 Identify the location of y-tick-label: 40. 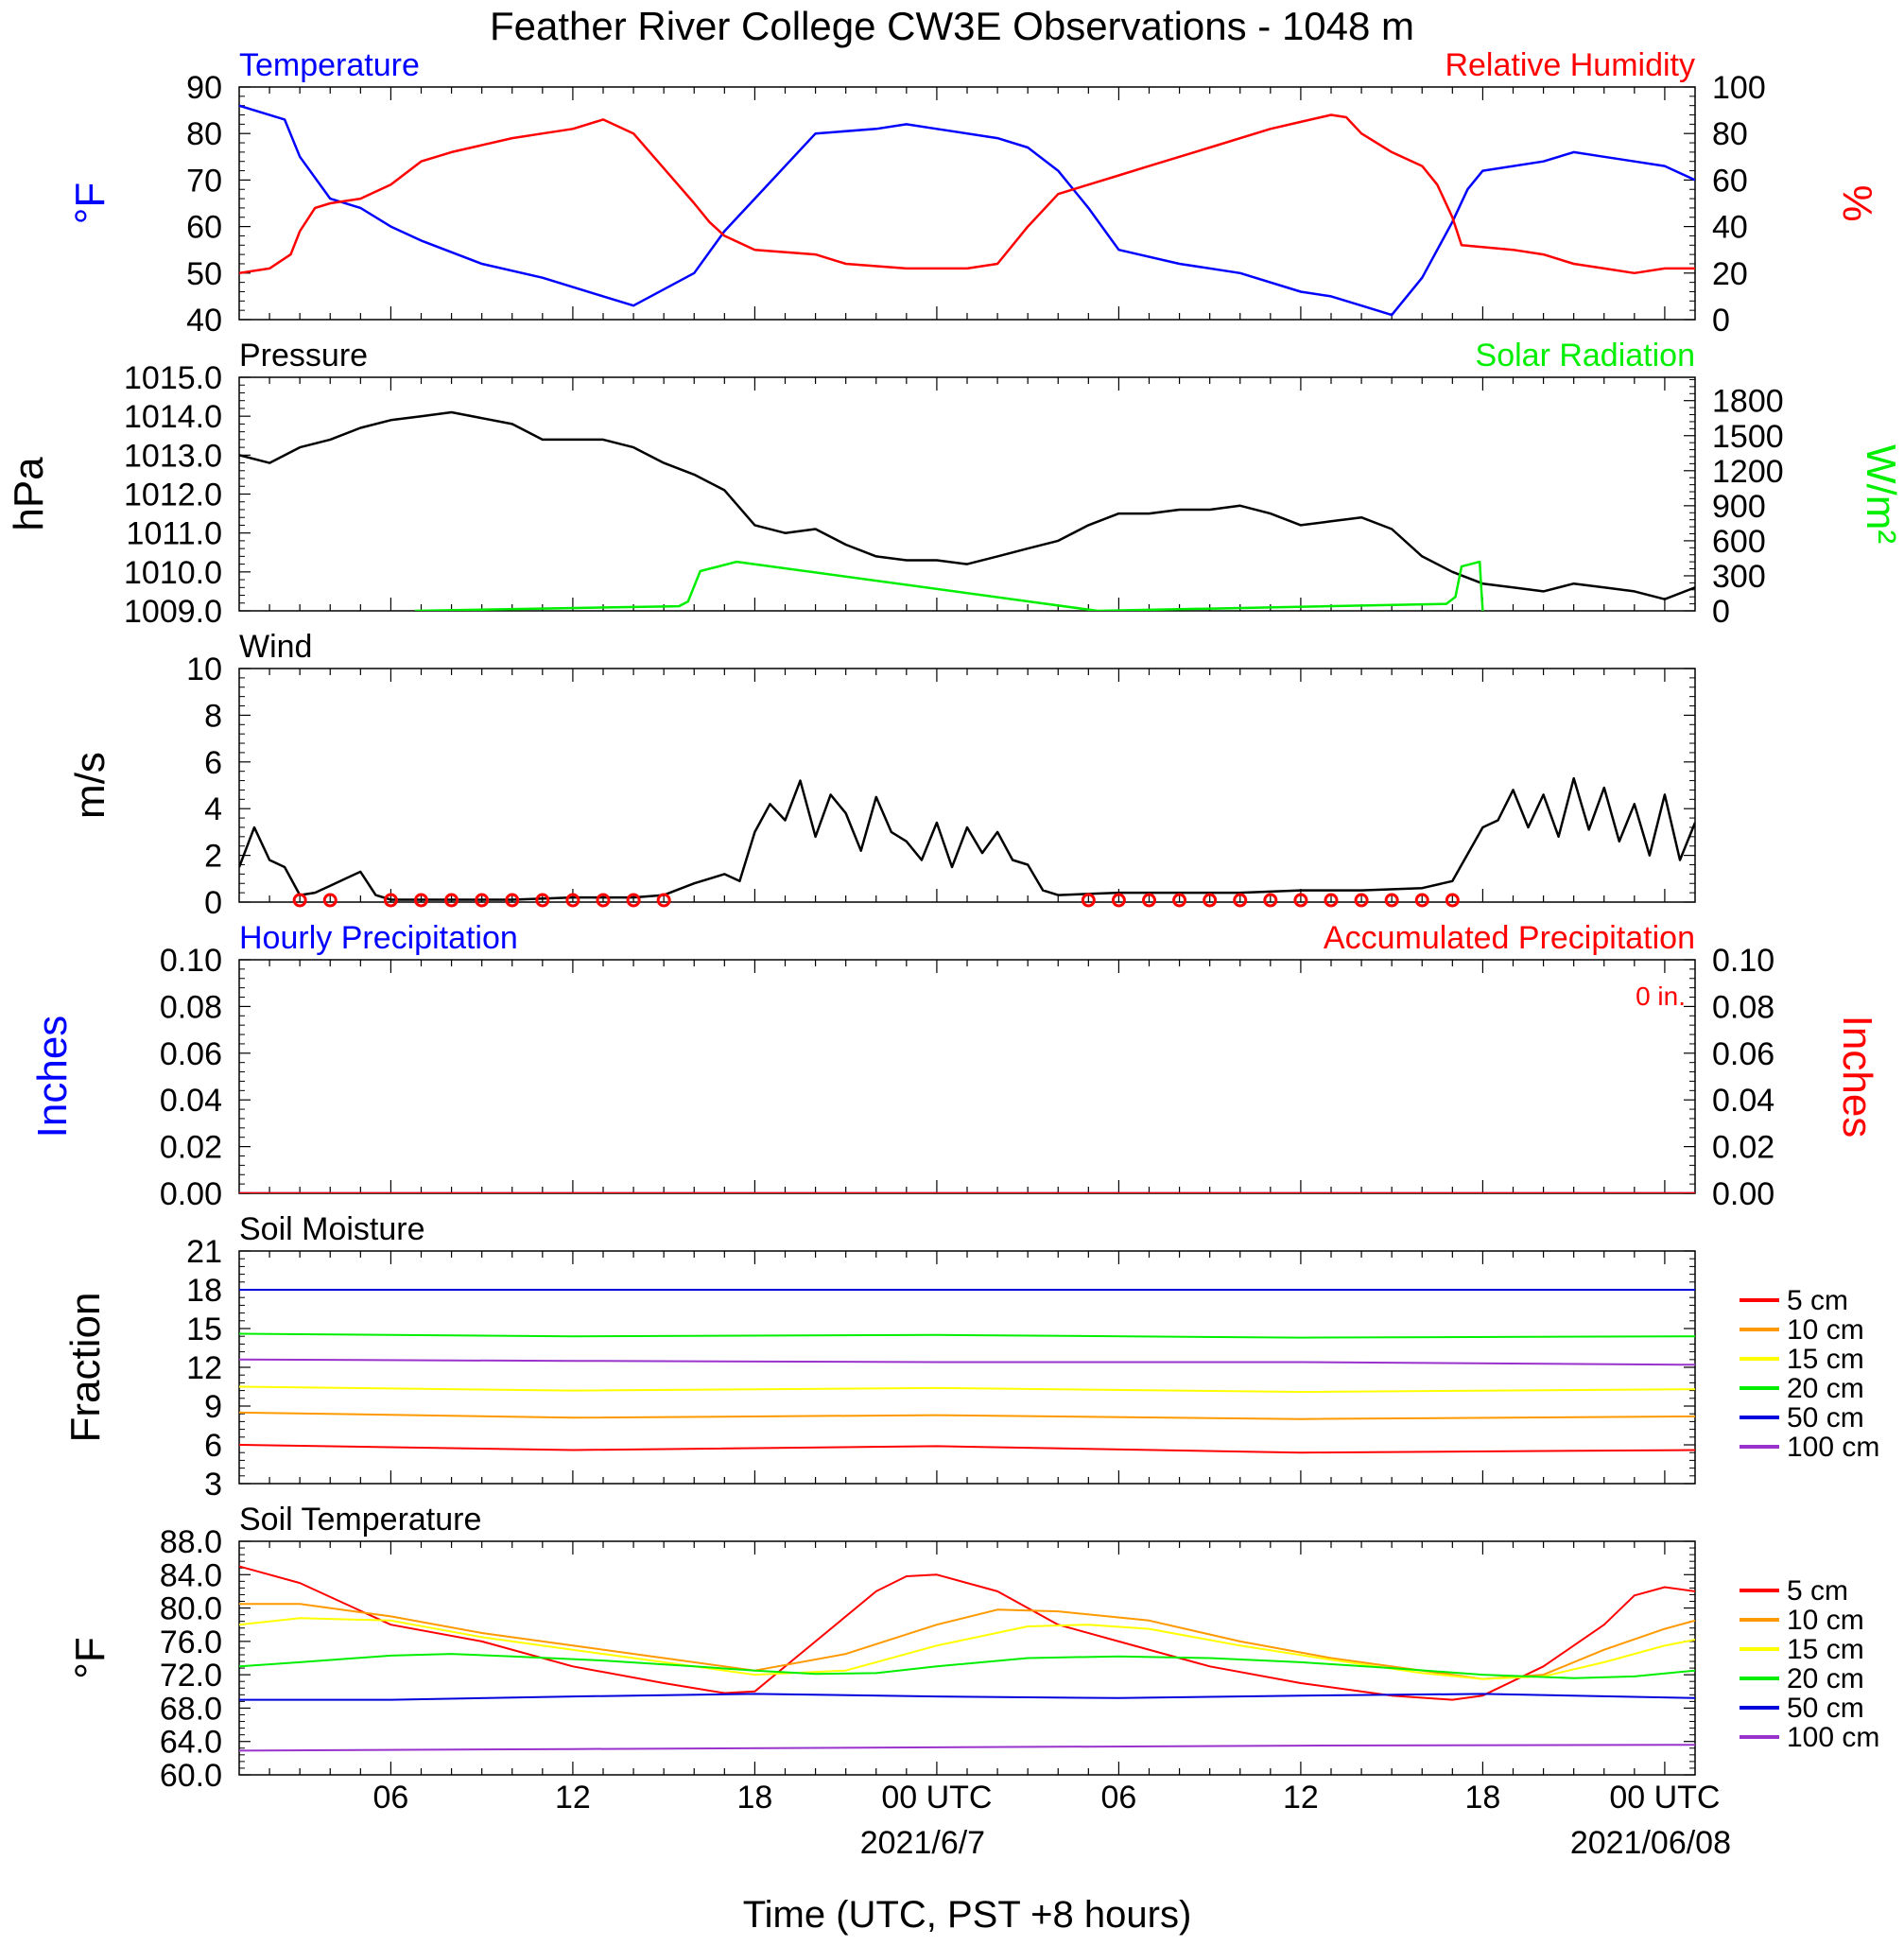
(204, 321).